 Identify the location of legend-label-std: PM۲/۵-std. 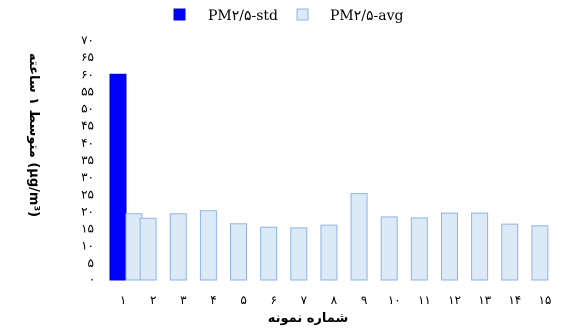
(243, 16).